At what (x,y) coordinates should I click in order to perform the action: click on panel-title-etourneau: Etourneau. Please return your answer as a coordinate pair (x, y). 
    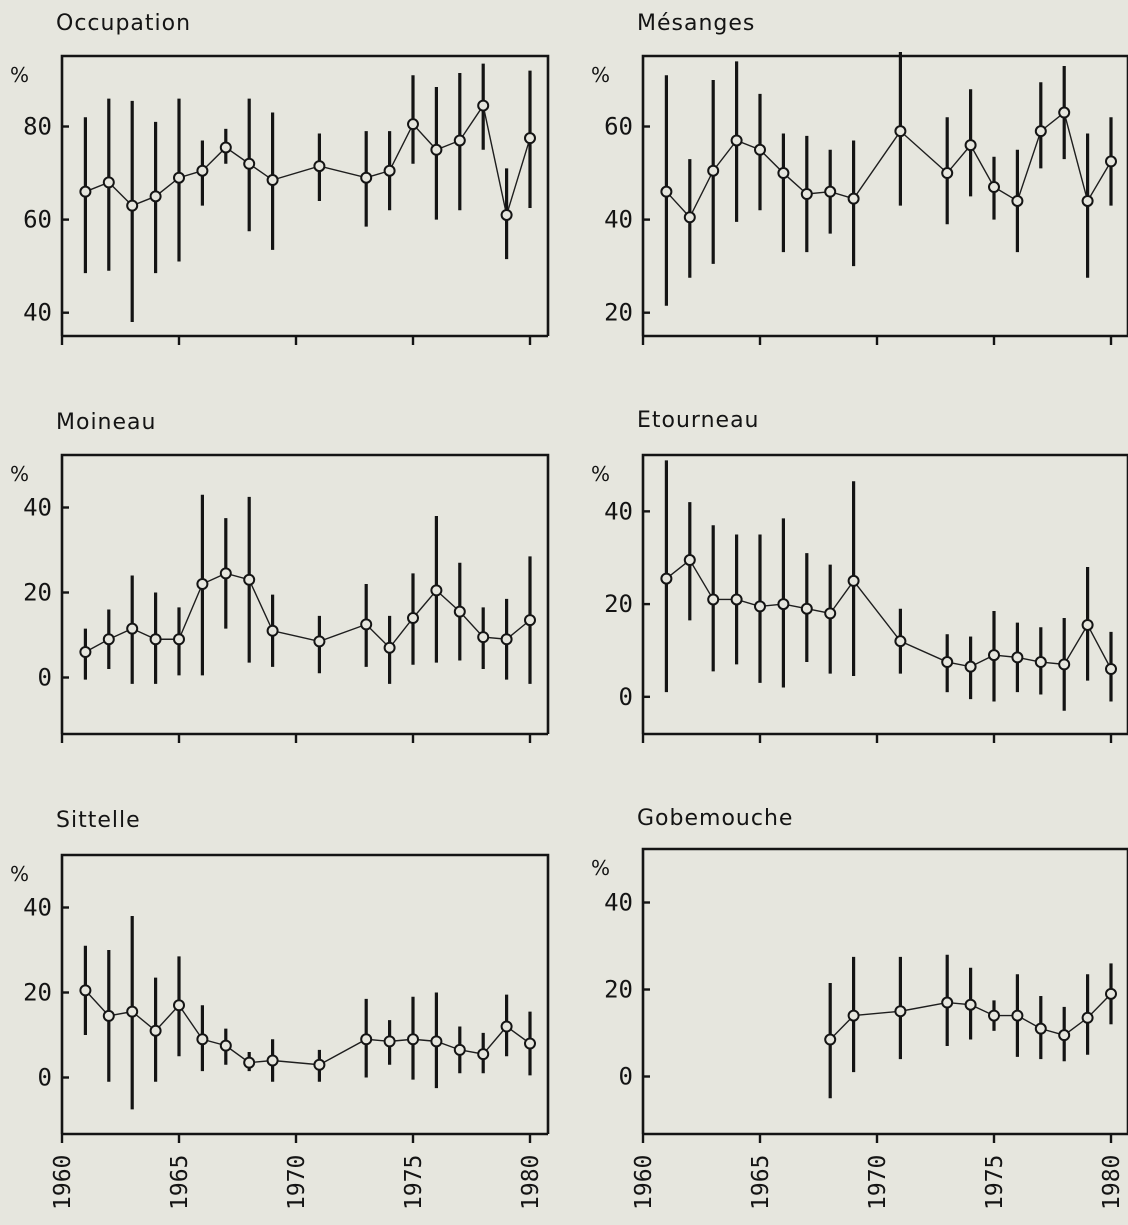
    Looking at the image, I should click on (698, 420).